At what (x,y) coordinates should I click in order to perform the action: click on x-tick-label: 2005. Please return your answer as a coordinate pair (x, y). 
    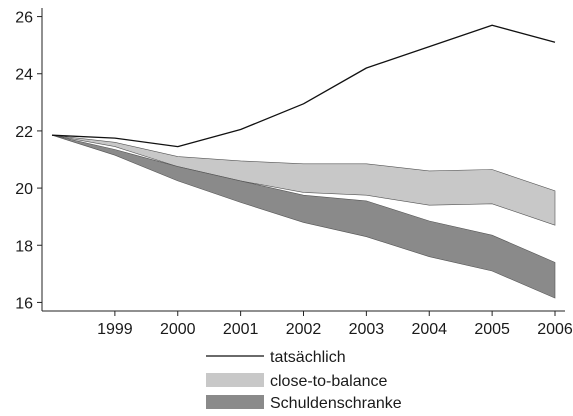
    Looking at the image, I should click on (492, 329).